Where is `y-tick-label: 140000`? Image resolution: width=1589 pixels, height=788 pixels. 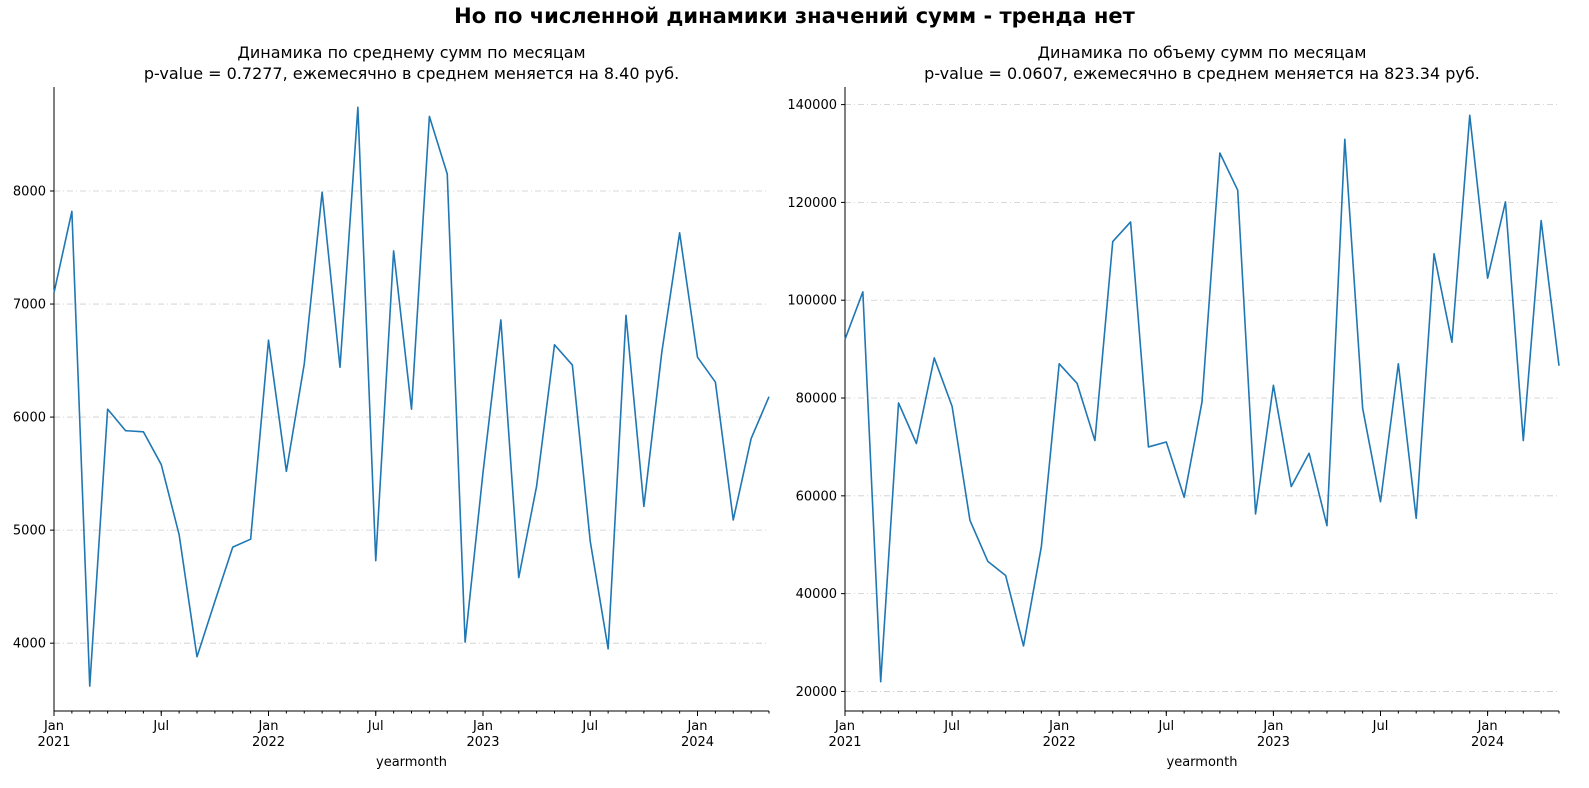
y-tick-label: 140000 is located at coordinates (812, 105).